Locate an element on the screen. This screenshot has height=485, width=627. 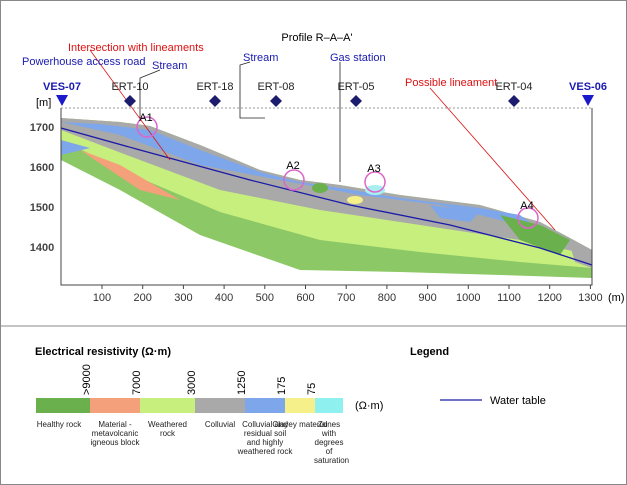
resistivity-unit: (Ω·m) is located at coordinates (369, 406).